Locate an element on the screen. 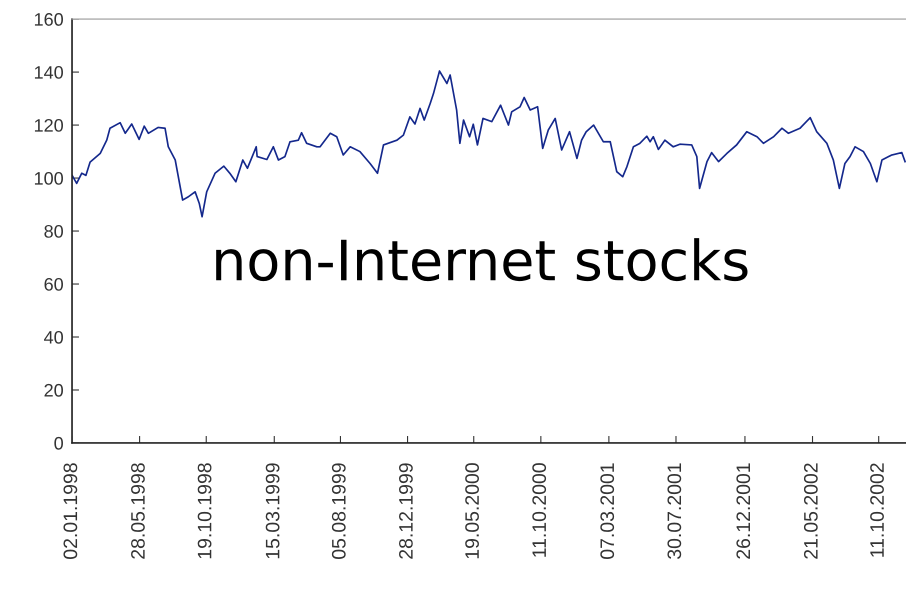 Image resolution: width=906 pixels, height=597 pixels. x-tick-label: 28.05.1998 is located at coordinates (138, 511).